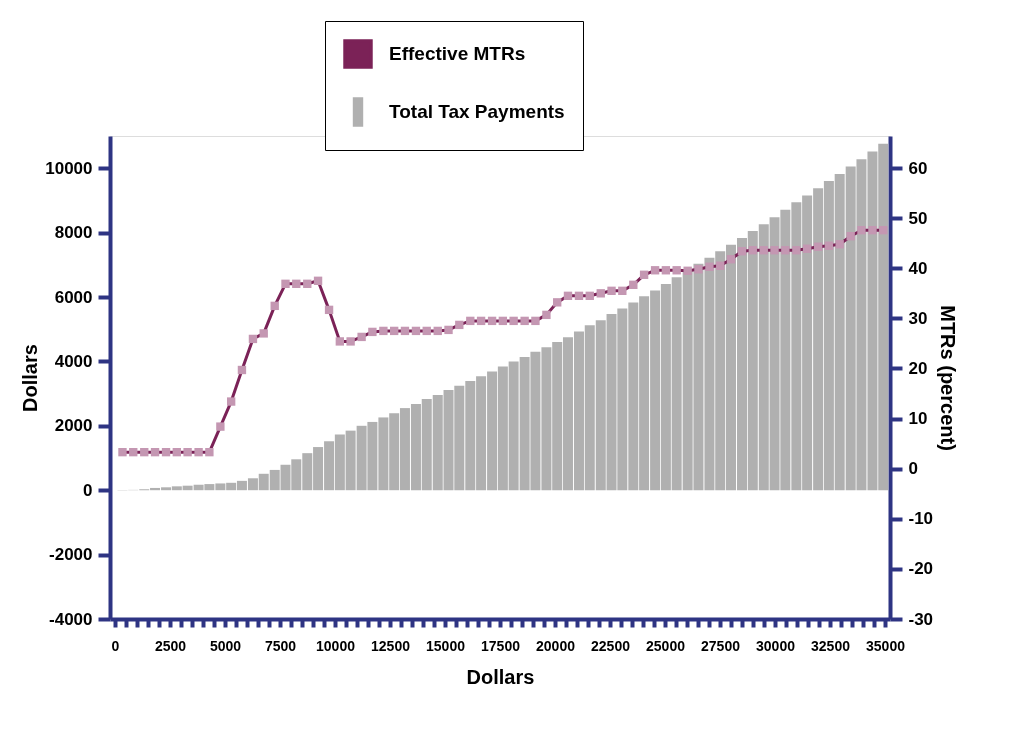 This screenshot has height=731, width=1029. I want to click on x-tick-label: 7500, so click(280, 645).